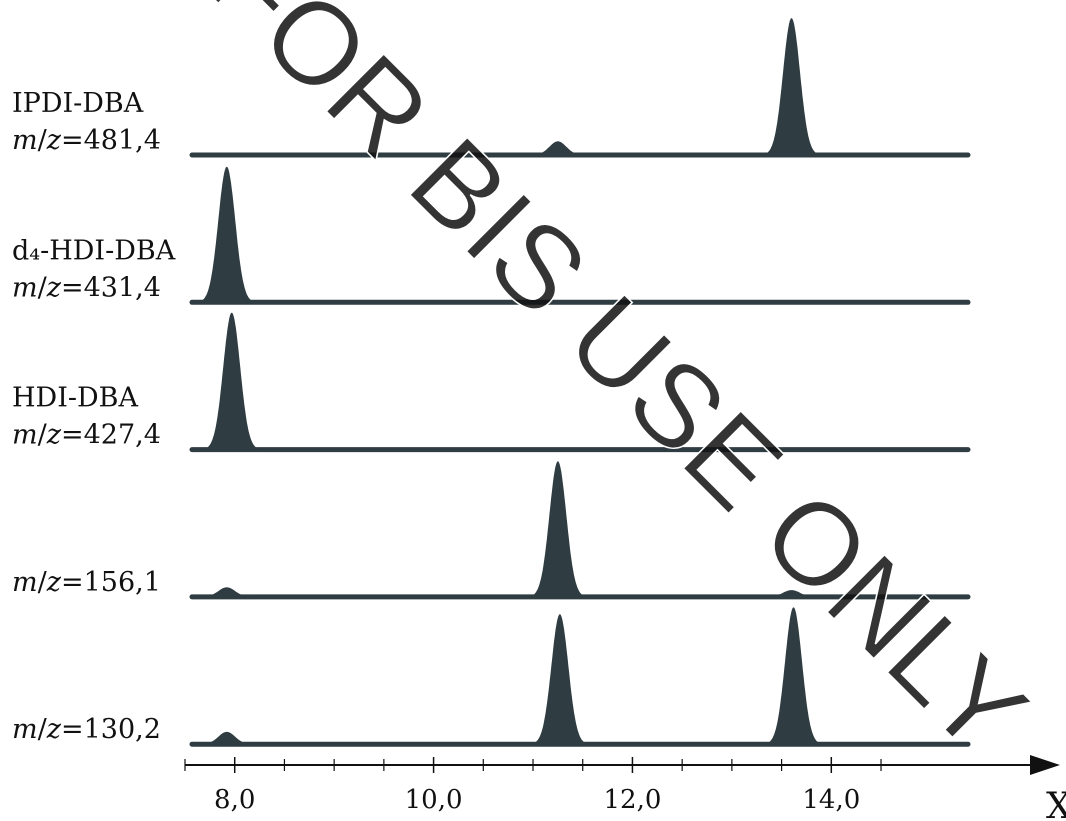 The height and width of the screenshot is (821, 1066). What do you see at coordinates (86, 582) in the screenshot?
I see `trace-mz: m/z=156,1` at bounding box center [86, 582].